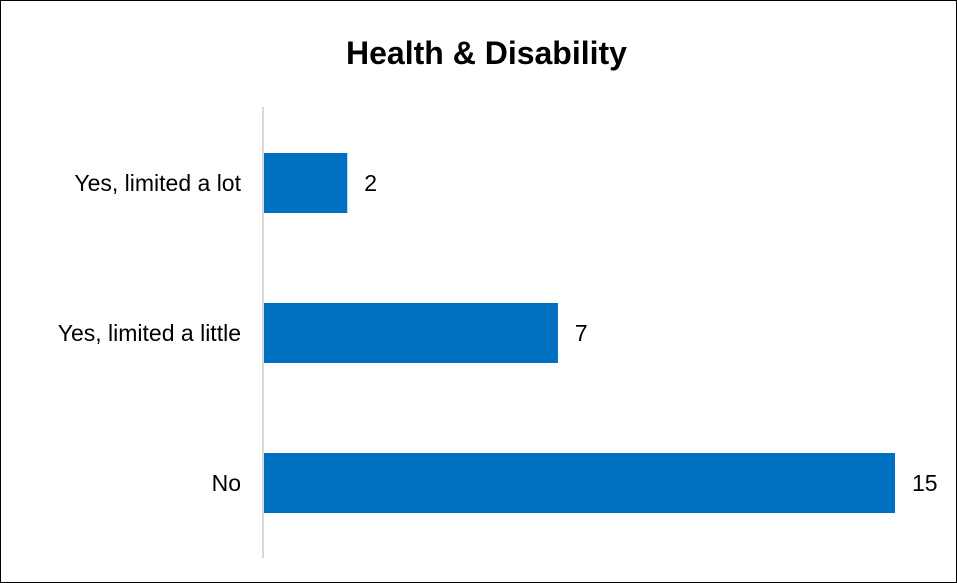  What do you see at coordinates (226, 483) in the screenshot?
I see `category-label-2: No` at bounding box center [226, 483].